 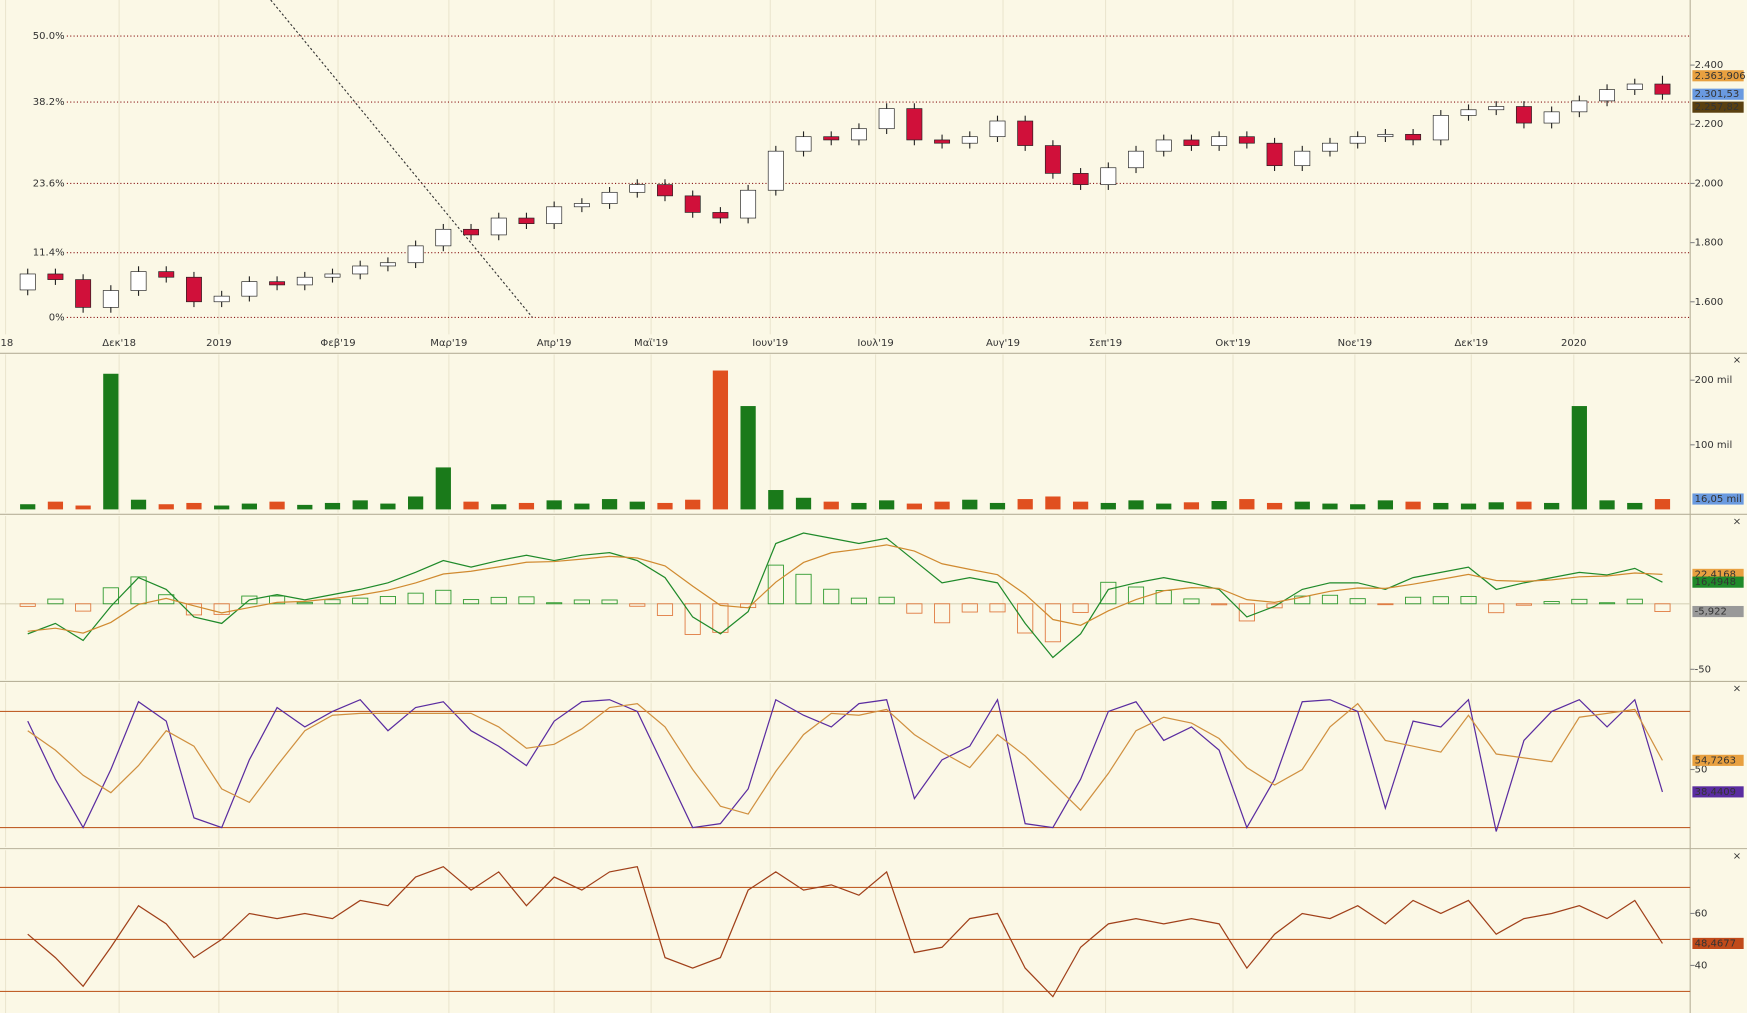 I want to click on series-line, so click(x=845, y=589).